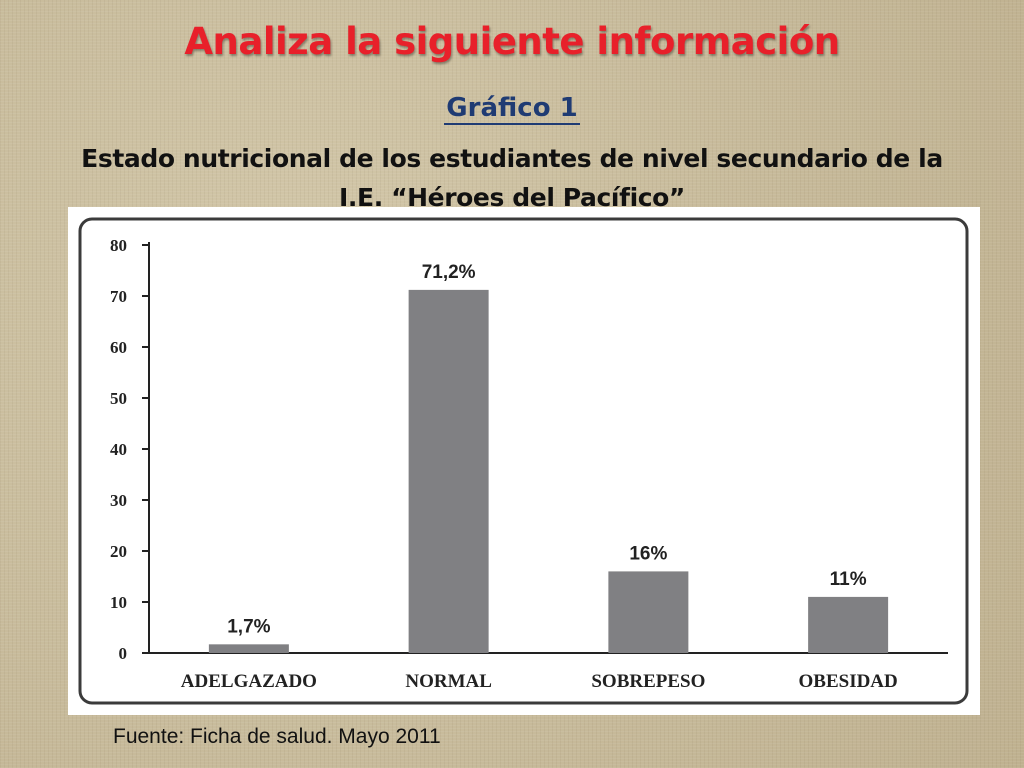 The width and height of the screenshot is (1024, 768). I want to click on slide-title: Analiza la siguiente información, so click(512, 41).